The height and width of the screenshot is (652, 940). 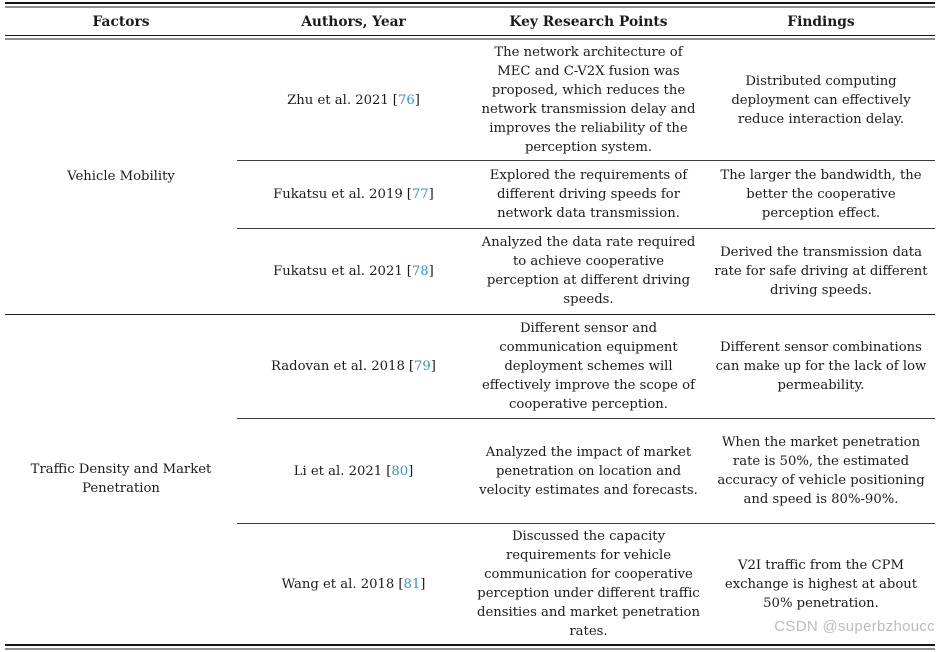 What do you see at coordinates (470, 647) in the screenshot?
I see `table-bottom-rule` at bounding box center [470, 647].